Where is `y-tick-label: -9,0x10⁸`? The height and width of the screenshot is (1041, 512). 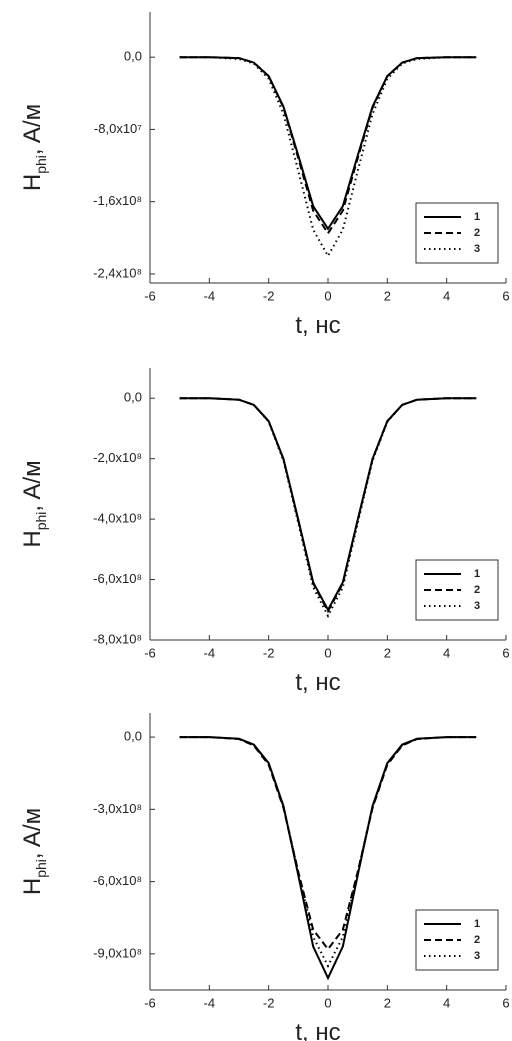 y-tick-label: -9,0x10⁸ is located at coordinates (117, 952).